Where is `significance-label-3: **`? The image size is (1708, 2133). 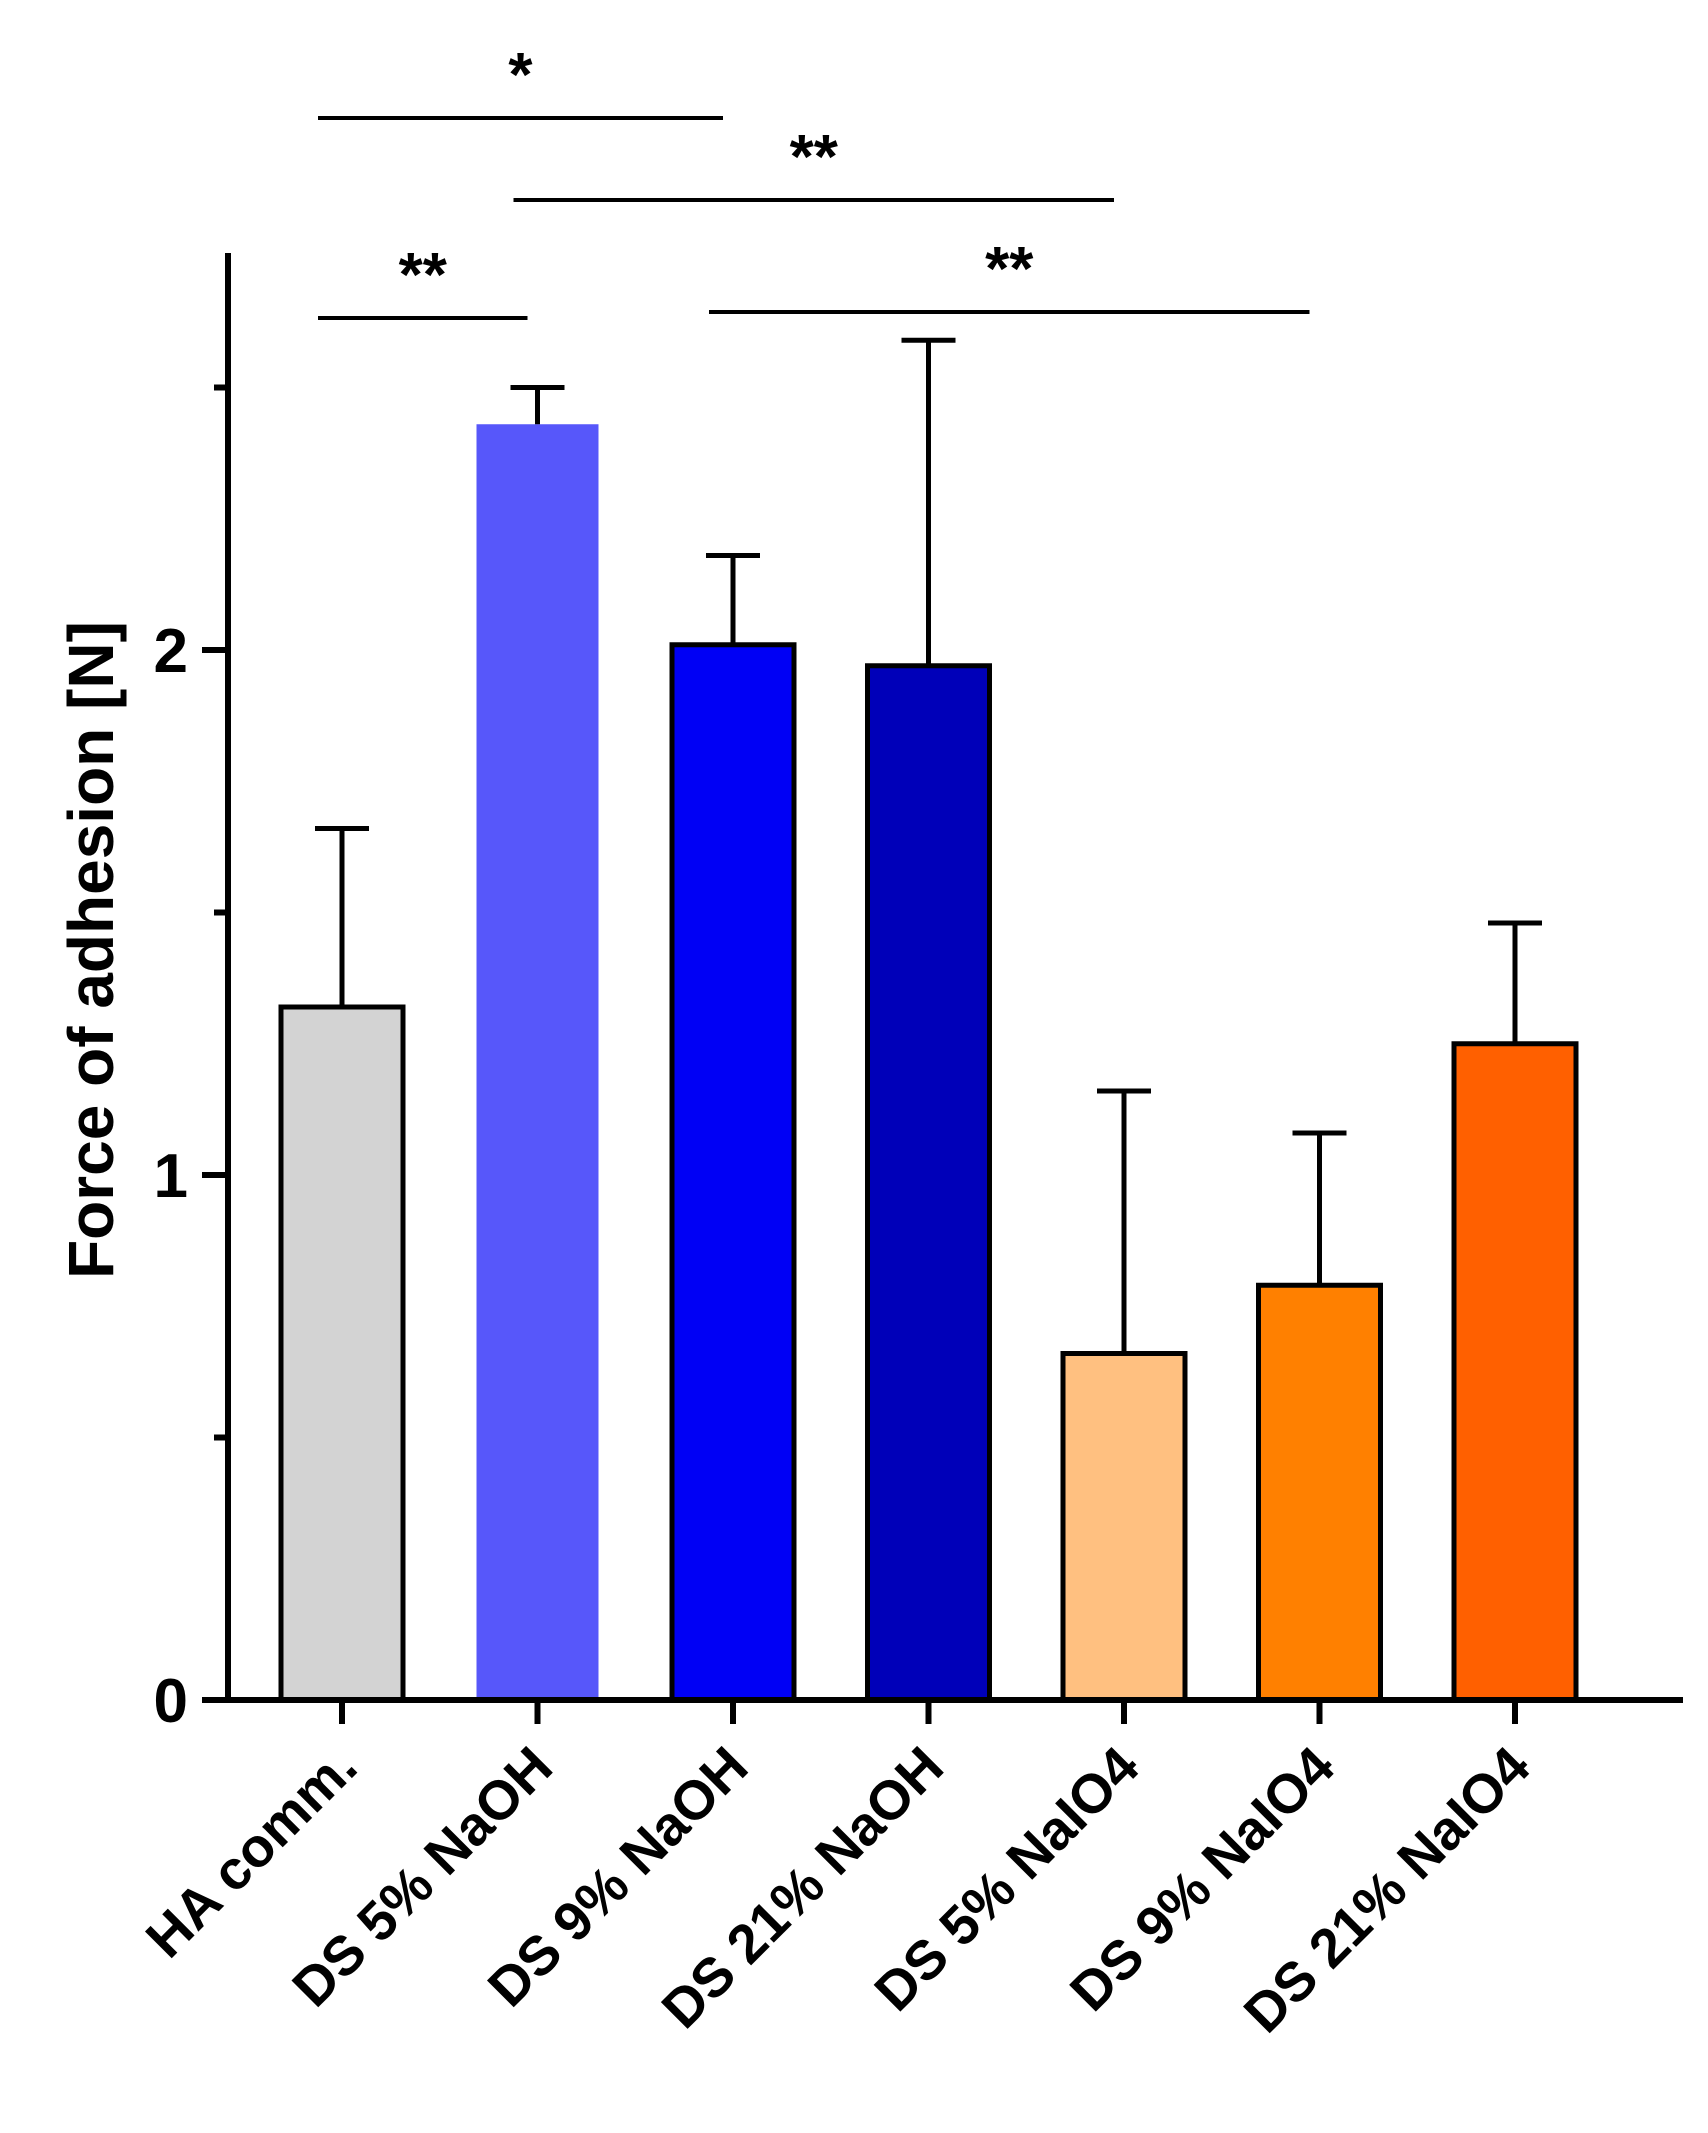 significance-label-3: ** is located at coordinates (1009, 269).